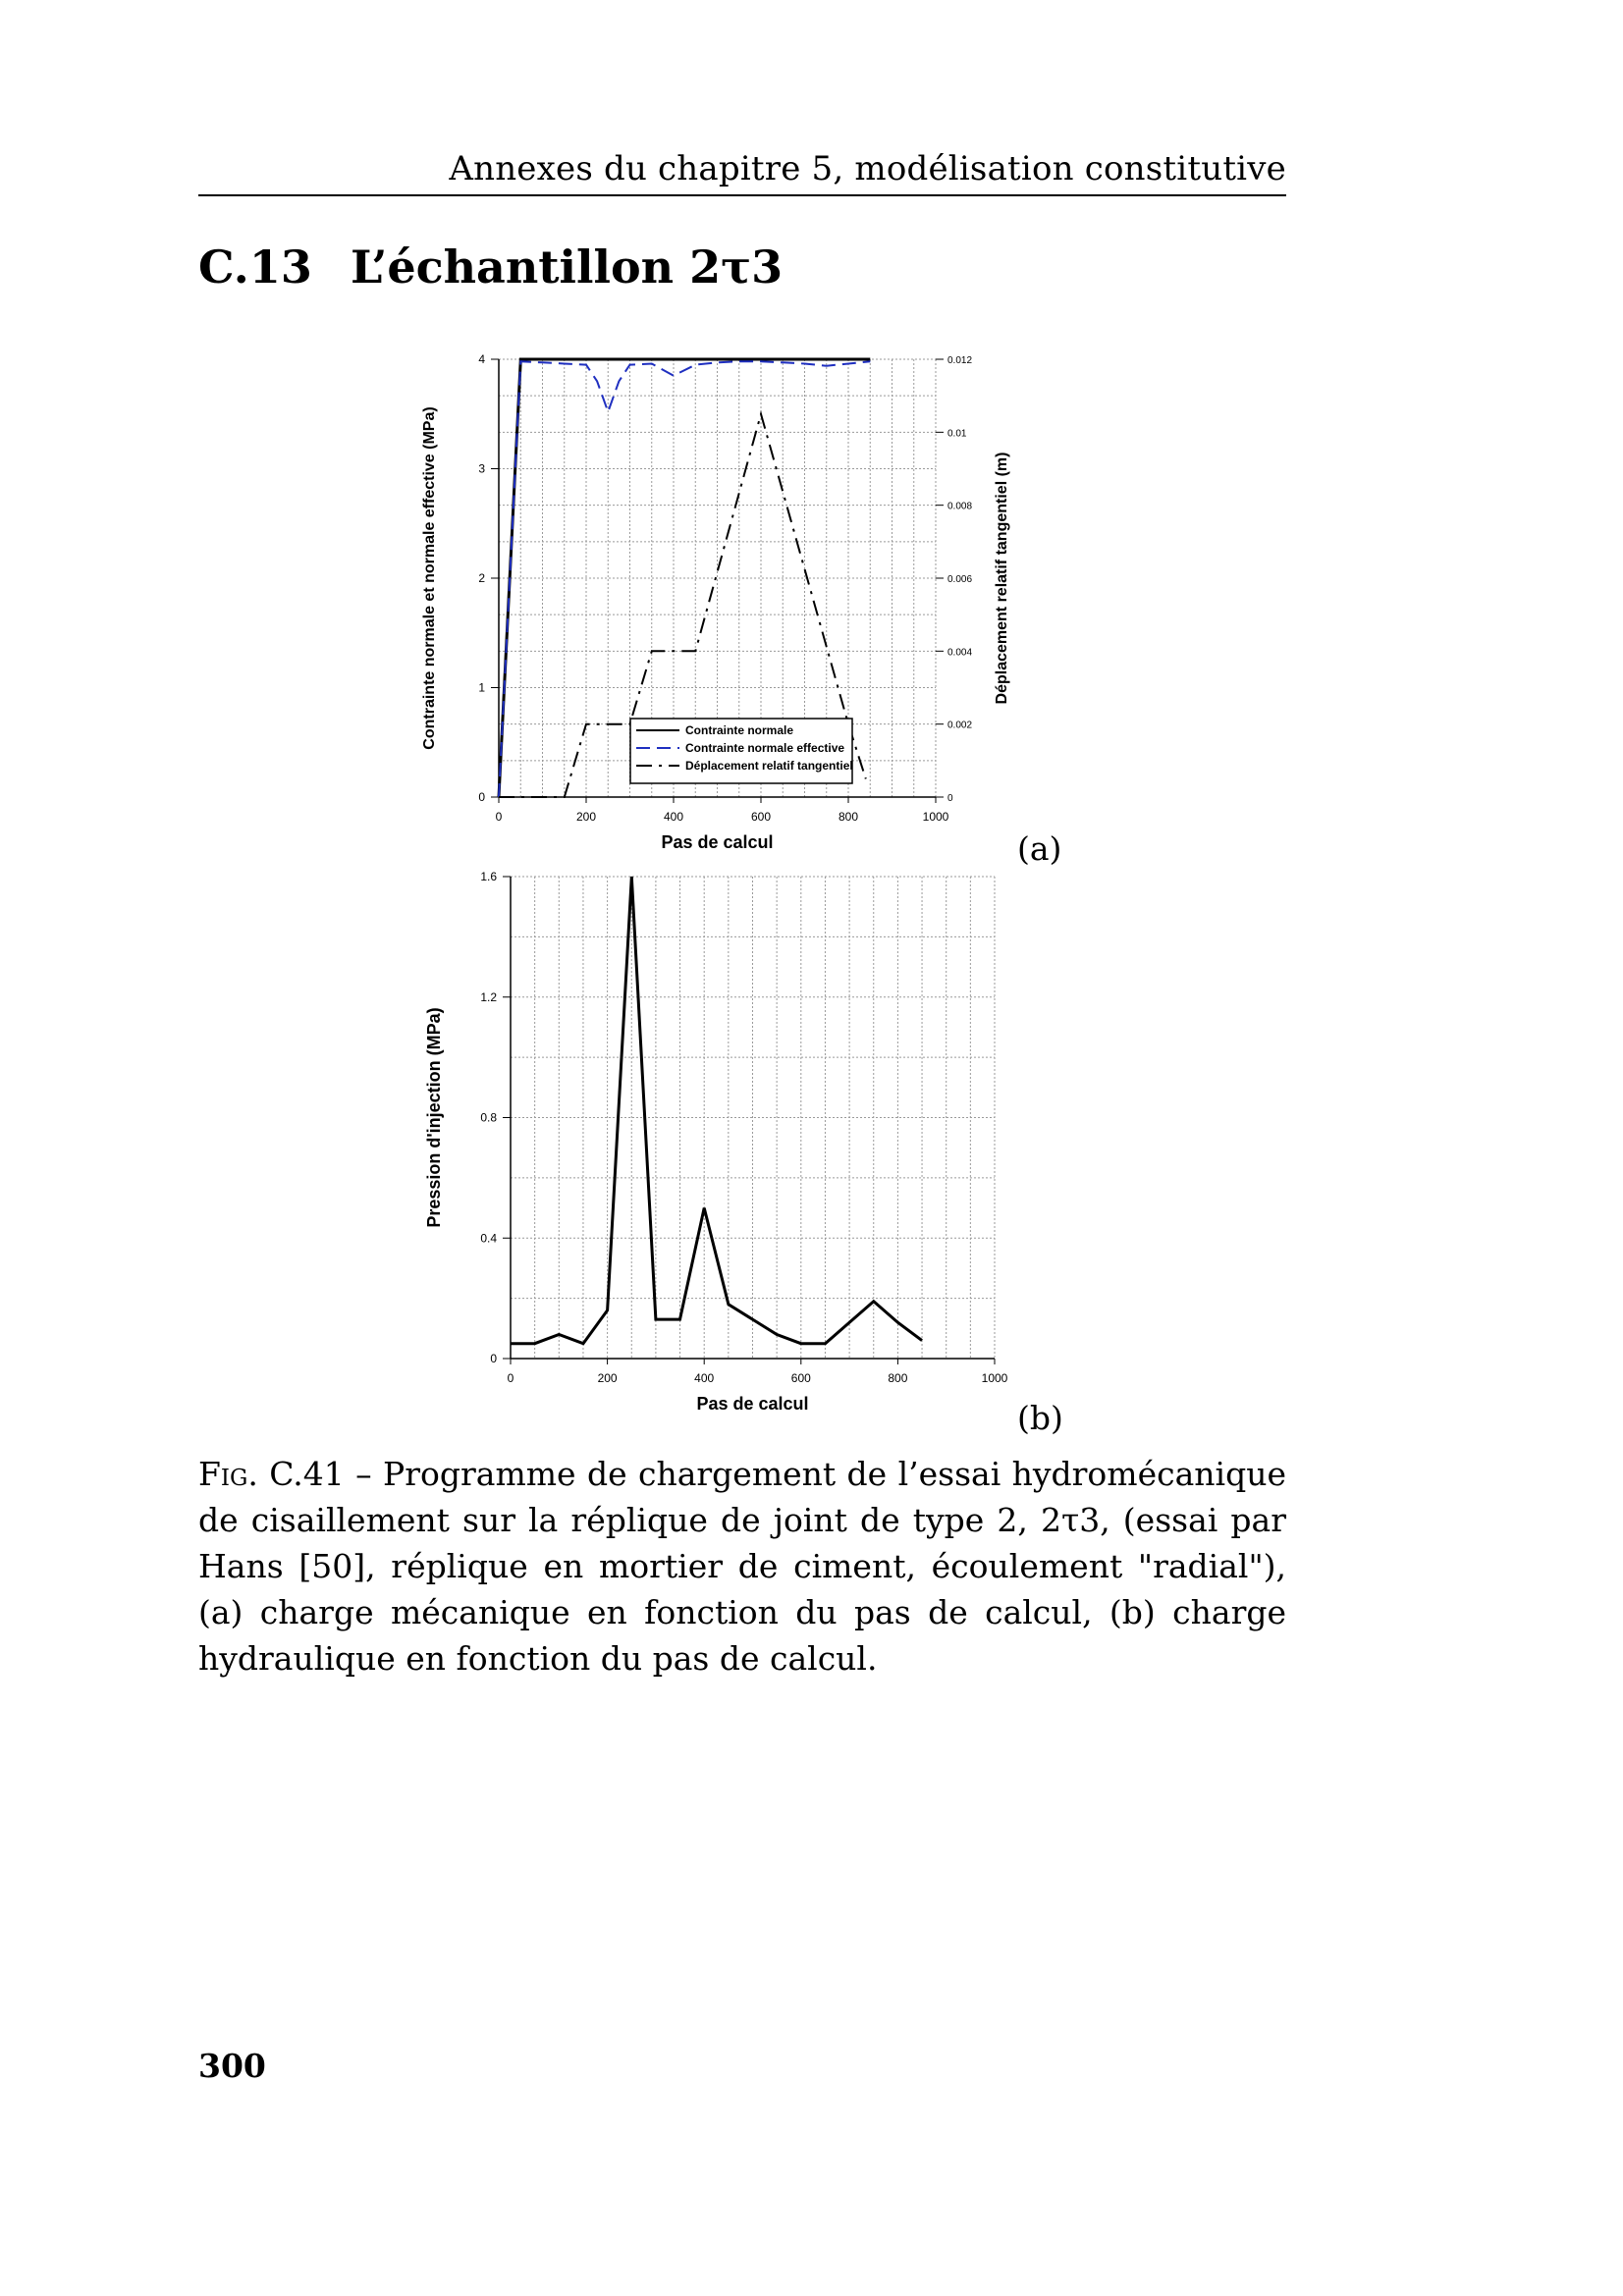 The image size is (1623, 2296). I want to click on y-tick-label: 1.6, so click(488, 876).